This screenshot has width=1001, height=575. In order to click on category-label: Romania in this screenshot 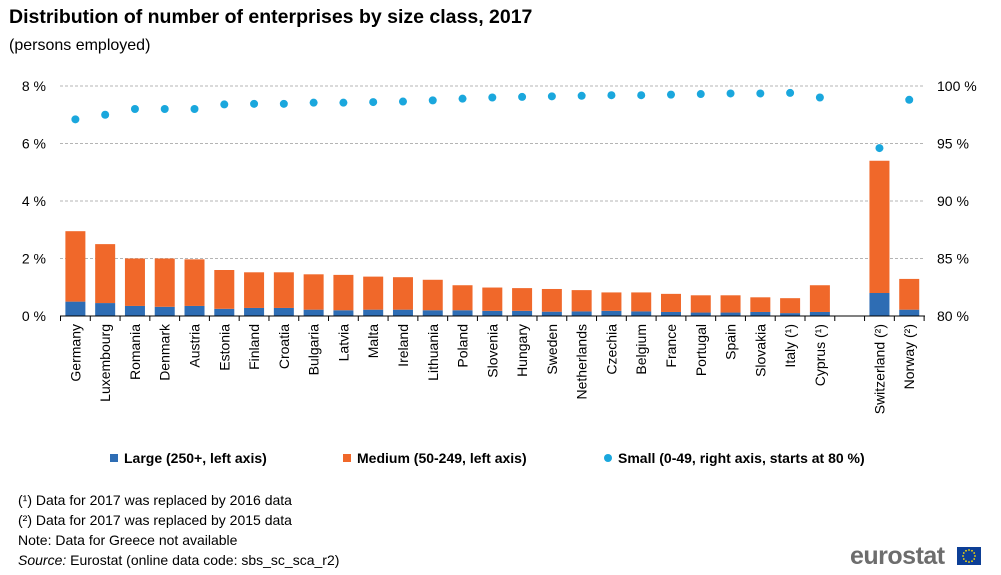, I will do `click(135, 352)`.